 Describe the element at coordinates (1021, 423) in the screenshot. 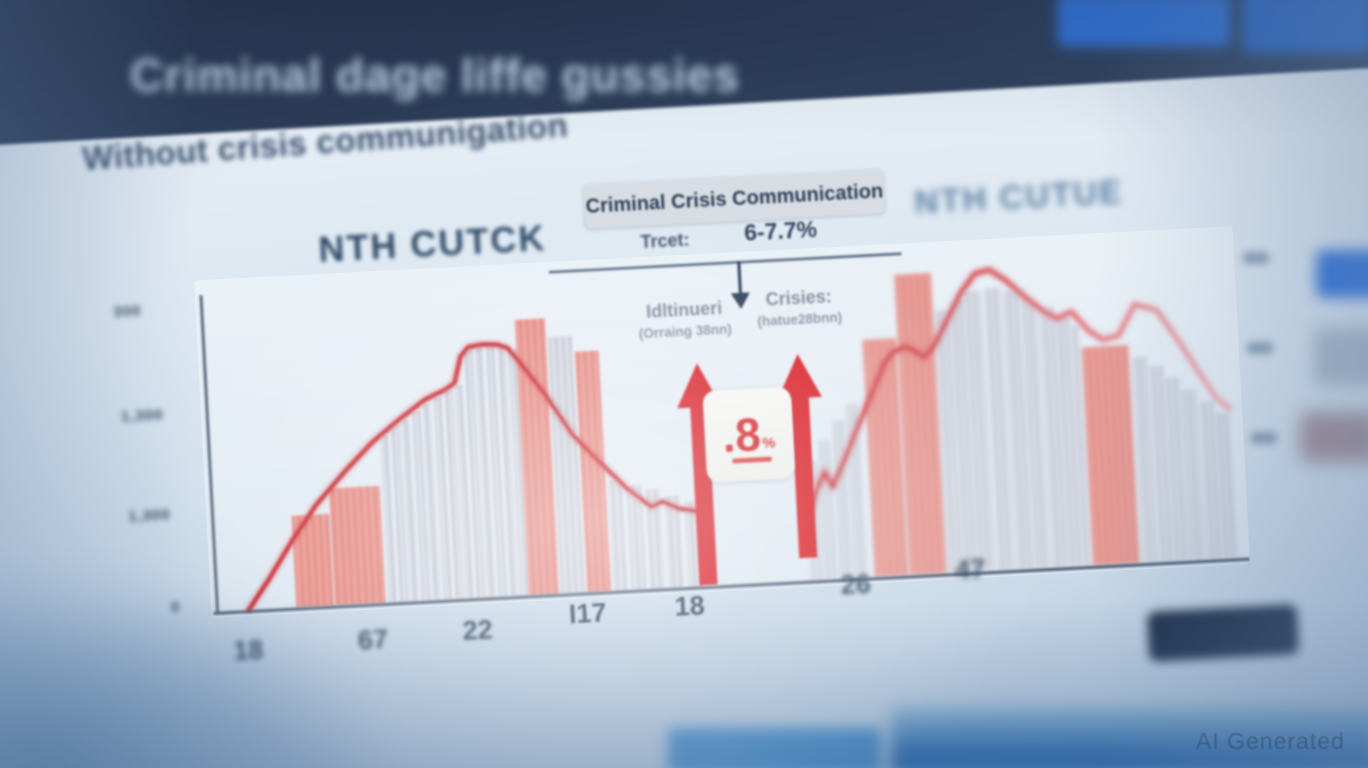

I see `chart-segment-after` at that location.